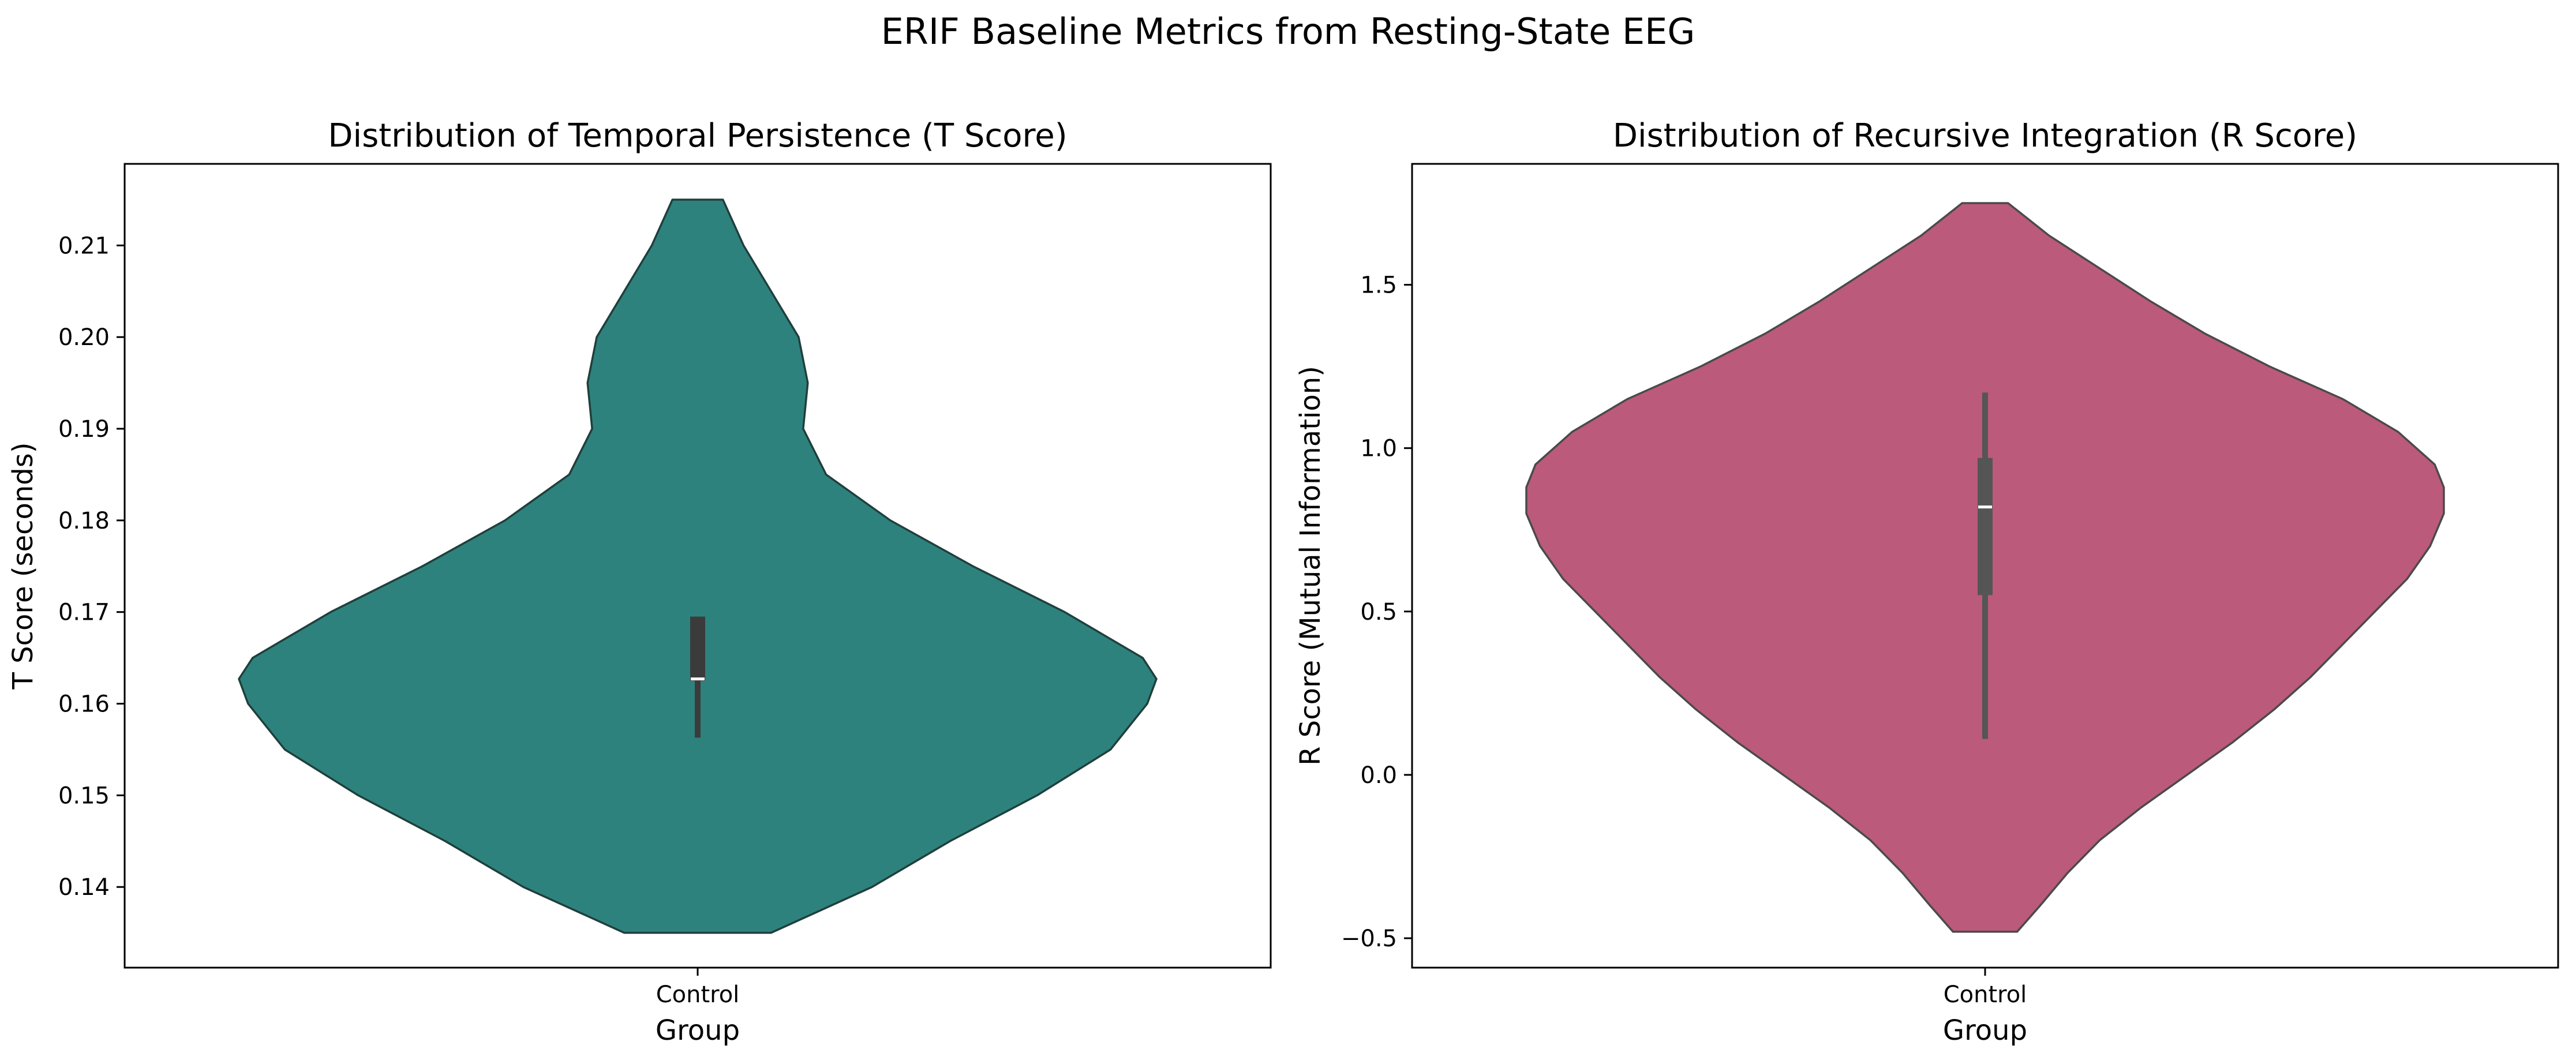 The image size is (2576, 1064). Describe the element at coordinates (1985, 526) in the screenshot. I see `r-score-iqr-box` at that location.